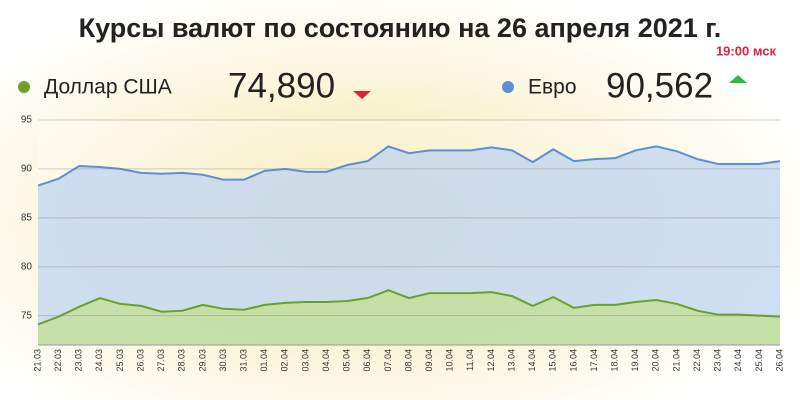  Describe the element at coordinates (450, 360) in the screenshot. I see `x-tick-label: 10.04` at that location.